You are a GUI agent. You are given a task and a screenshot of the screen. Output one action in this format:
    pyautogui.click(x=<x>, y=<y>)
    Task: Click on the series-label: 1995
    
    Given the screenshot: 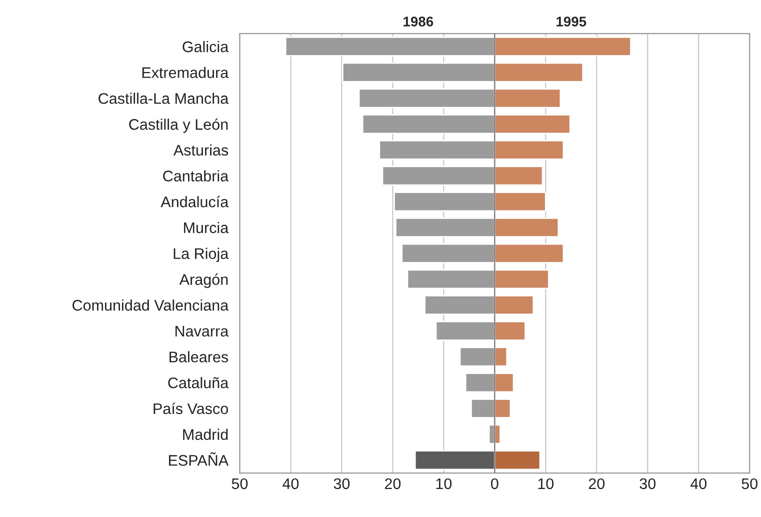 What is the action you would take?
    pyautogui.click(x=571, y=21)
    